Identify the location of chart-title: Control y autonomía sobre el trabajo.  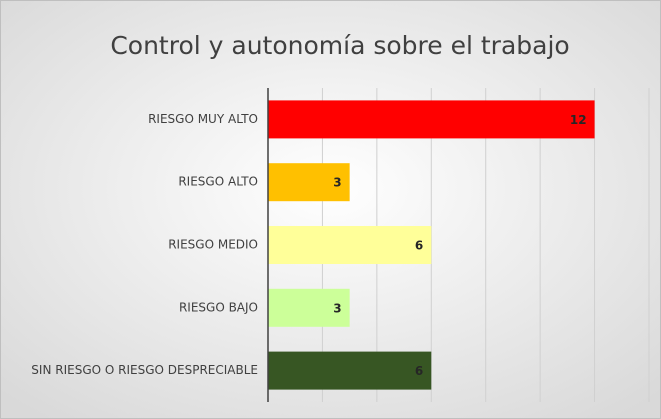
(339, 45).